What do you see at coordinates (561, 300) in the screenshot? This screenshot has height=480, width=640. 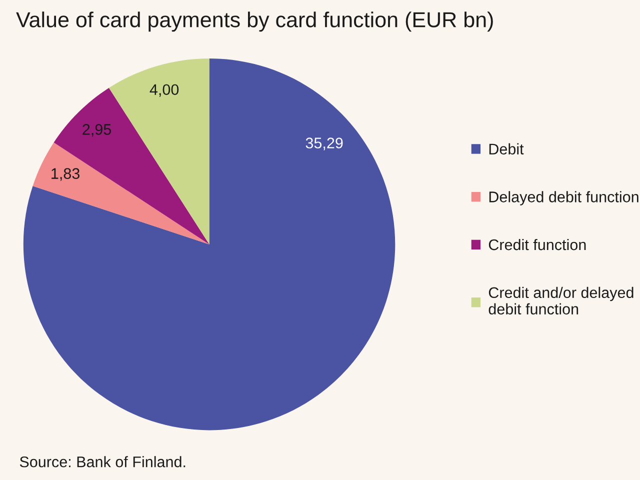 I see `legend-label: Credit and/or delayed debit function` at bounding box center [561, 300].